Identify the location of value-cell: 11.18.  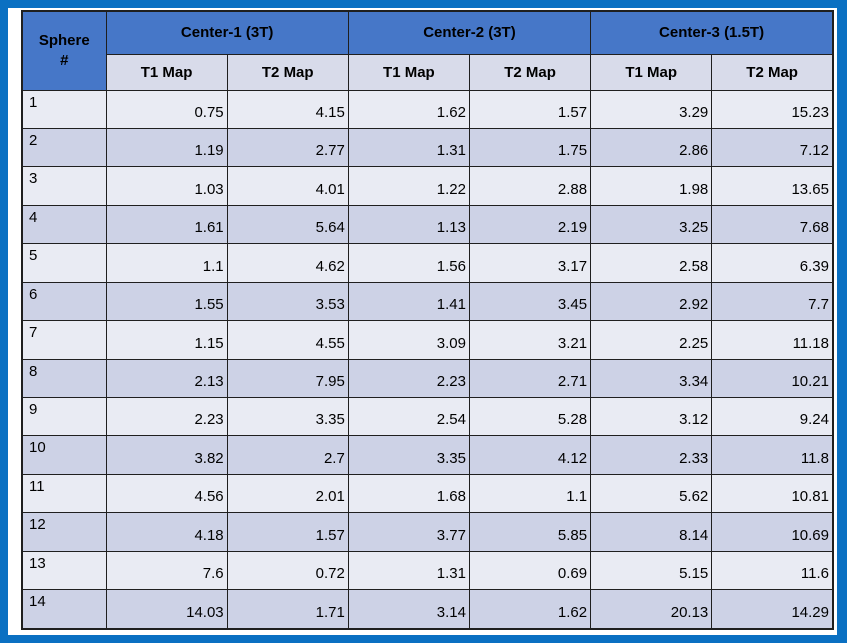
(772, 340).